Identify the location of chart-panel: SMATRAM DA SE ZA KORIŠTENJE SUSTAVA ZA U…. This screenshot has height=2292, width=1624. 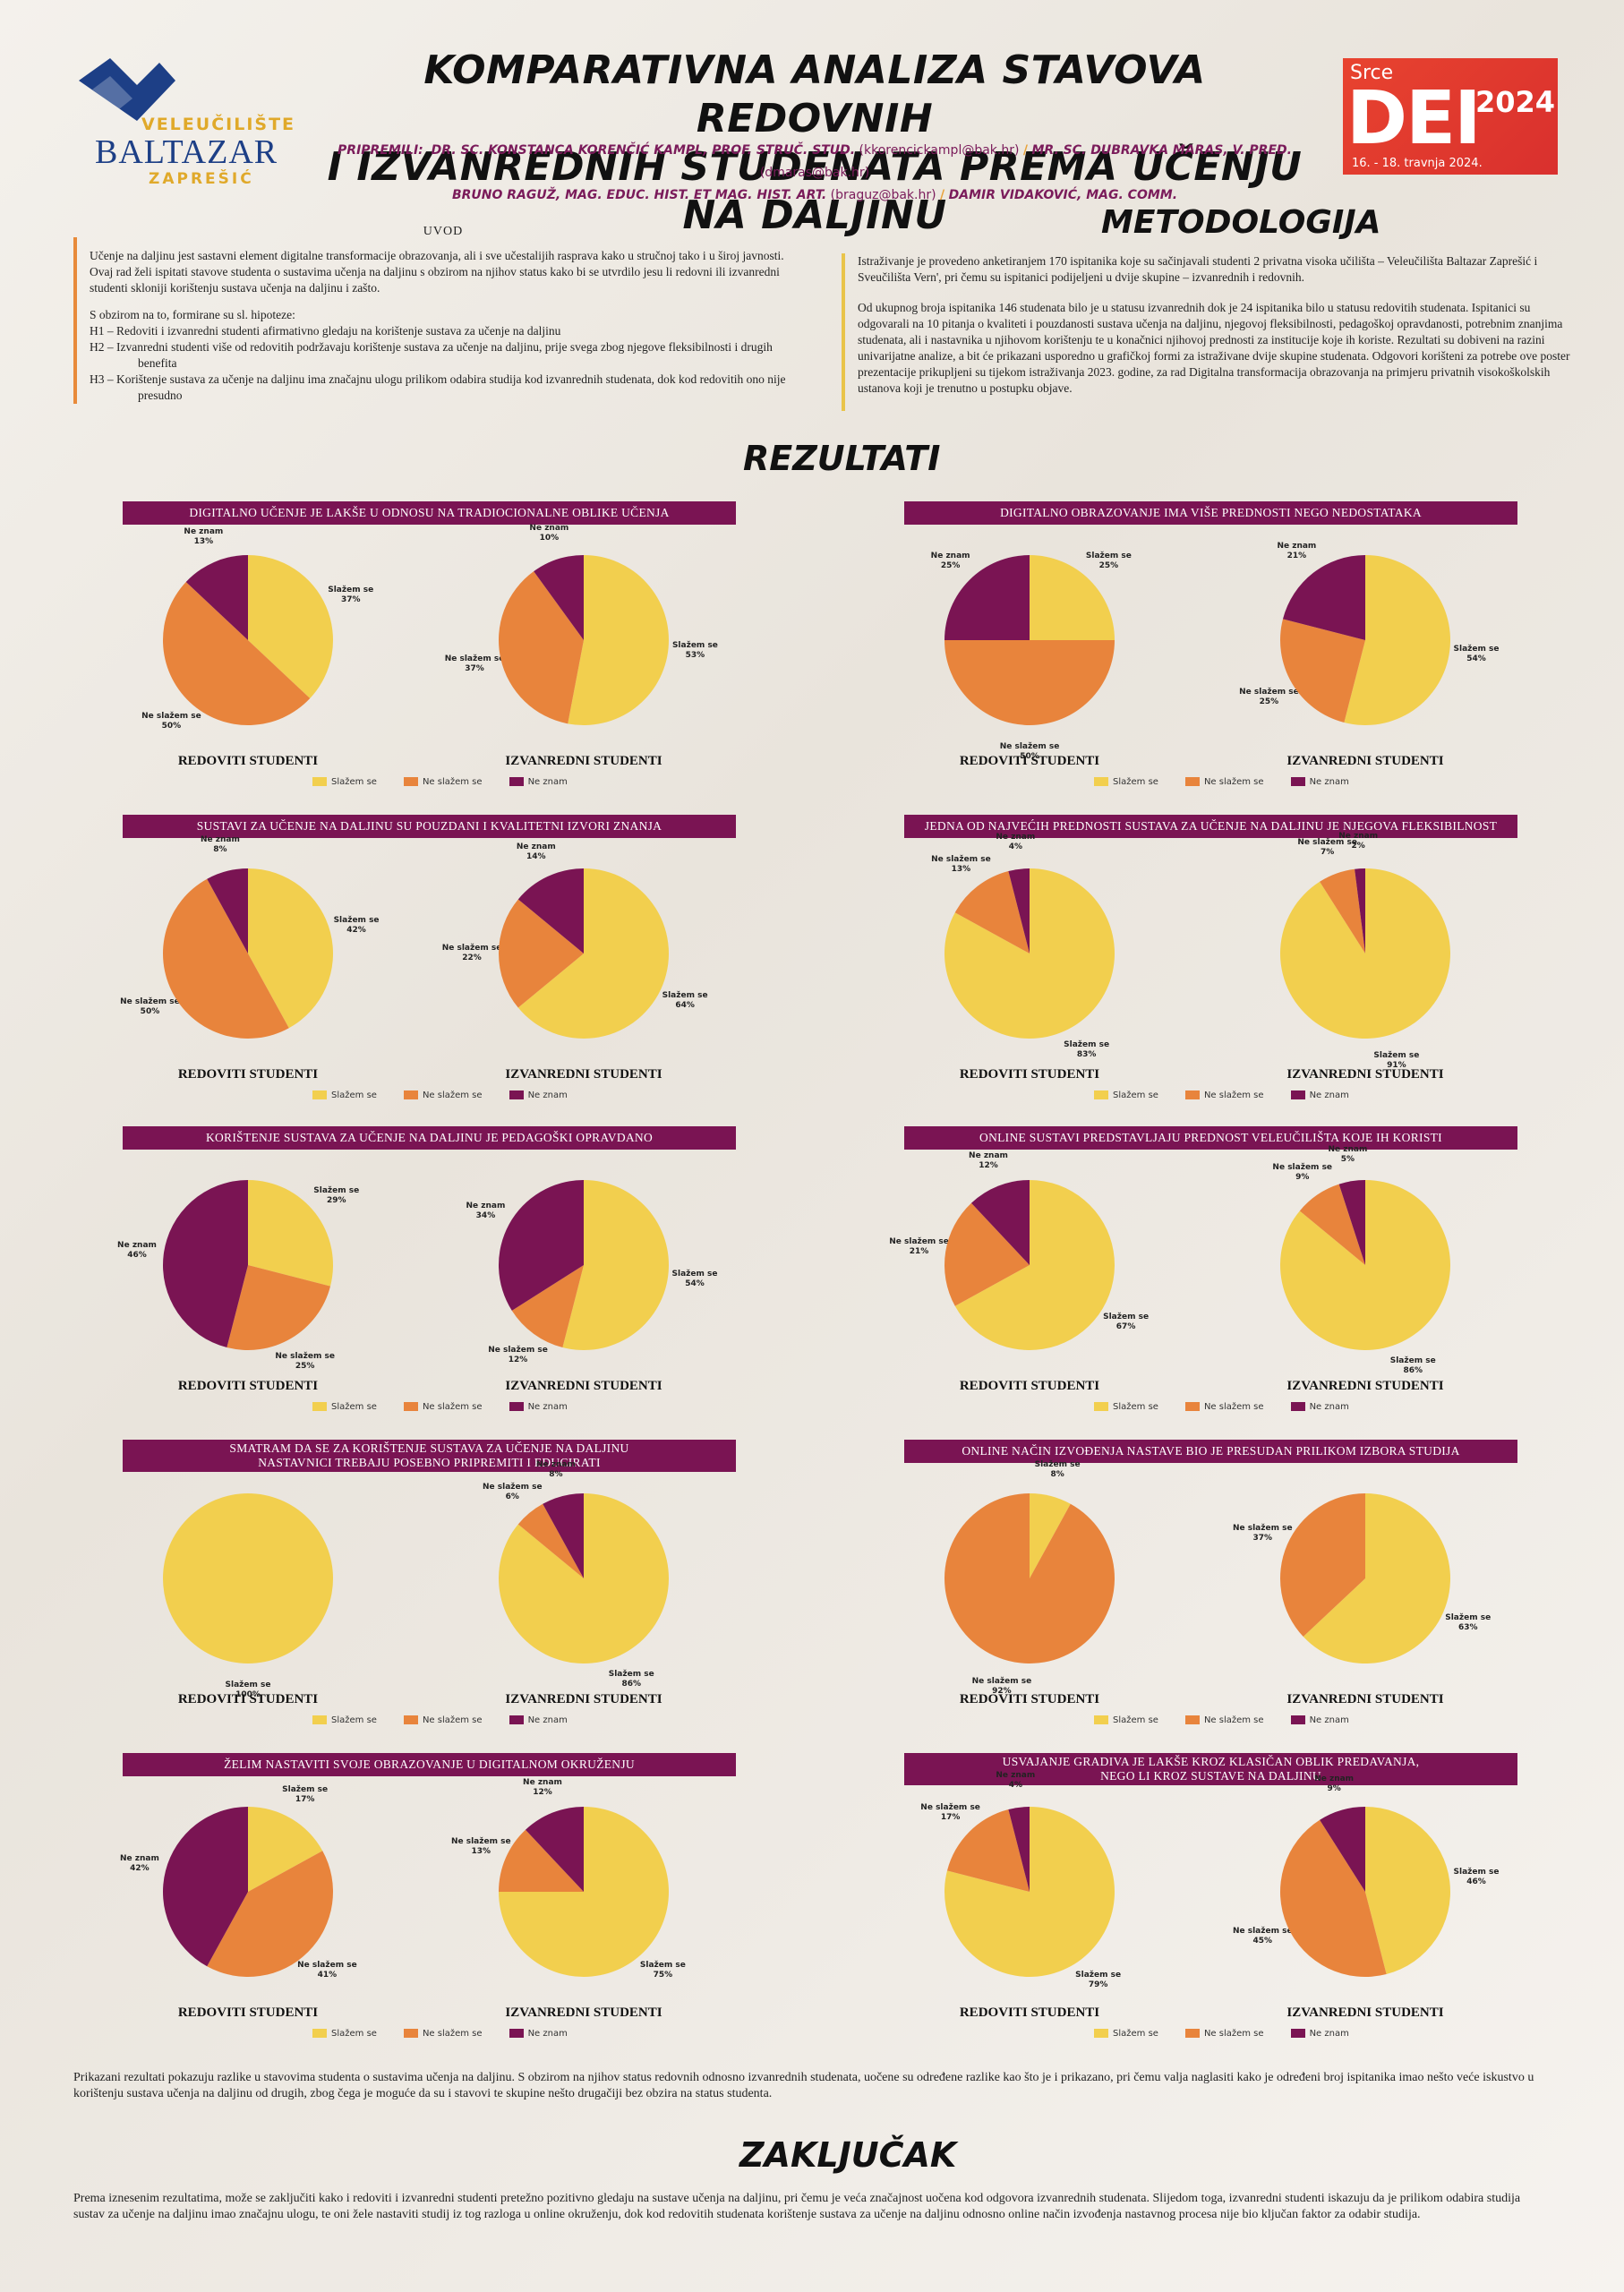
(404, 1592).